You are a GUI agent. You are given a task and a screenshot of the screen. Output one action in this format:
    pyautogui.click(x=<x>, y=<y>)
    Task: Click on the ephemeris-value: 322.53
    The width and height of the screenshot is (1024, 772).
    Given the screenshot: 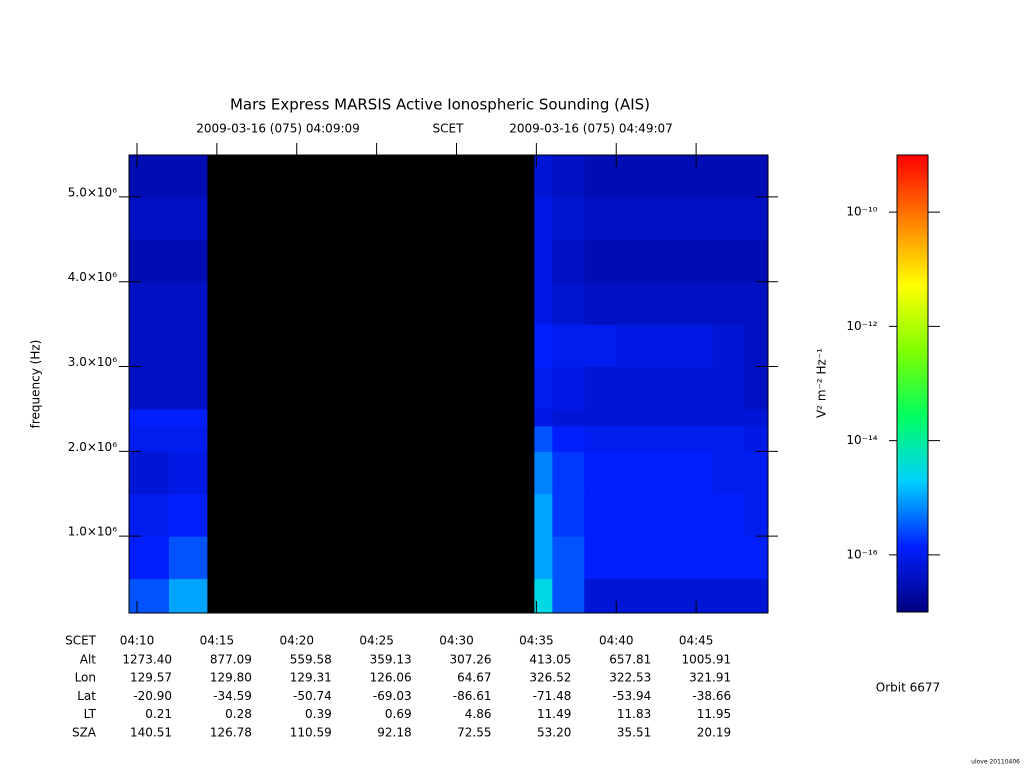 What is the action you would take?
    pyautogui.click(x=630, y=678)
    